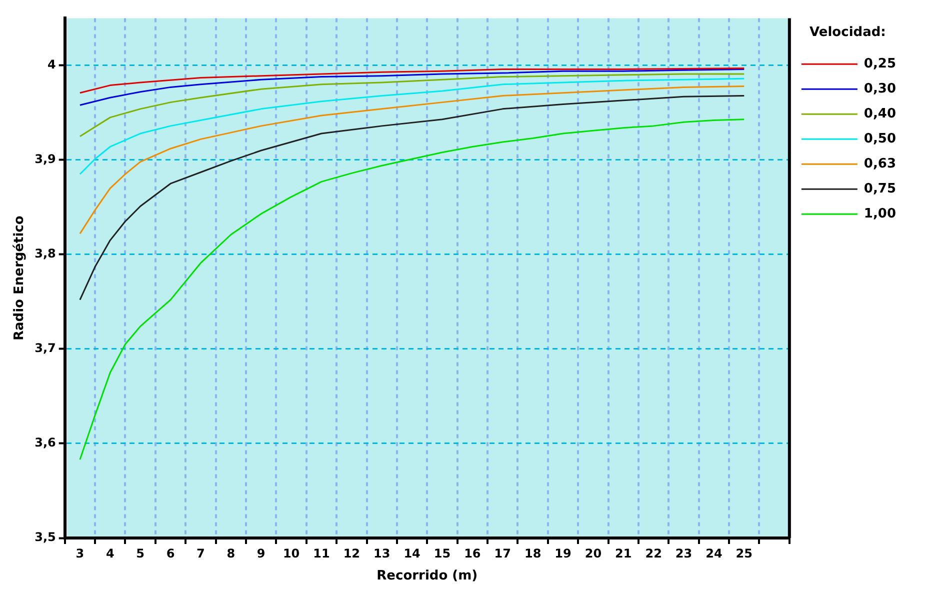 This screenshot has height=596, width=928. I want to click on x-tick-label: 24, so click(714, 553).